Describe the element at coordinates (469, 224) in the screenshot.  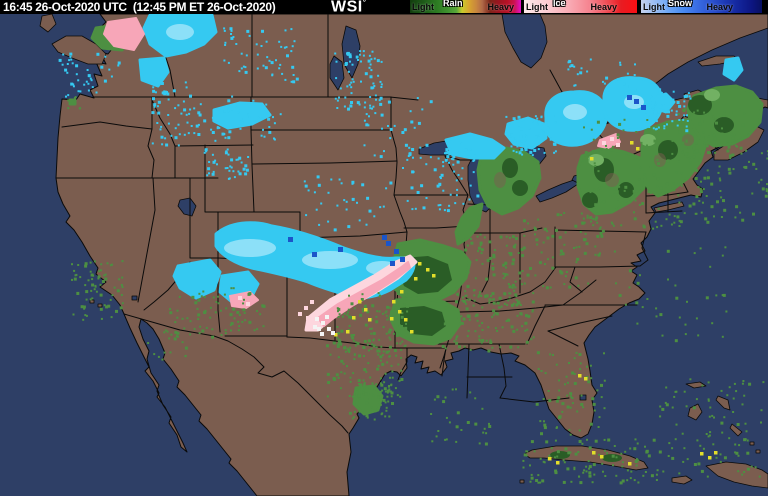
I see `rain-illinois-waist` at that location.